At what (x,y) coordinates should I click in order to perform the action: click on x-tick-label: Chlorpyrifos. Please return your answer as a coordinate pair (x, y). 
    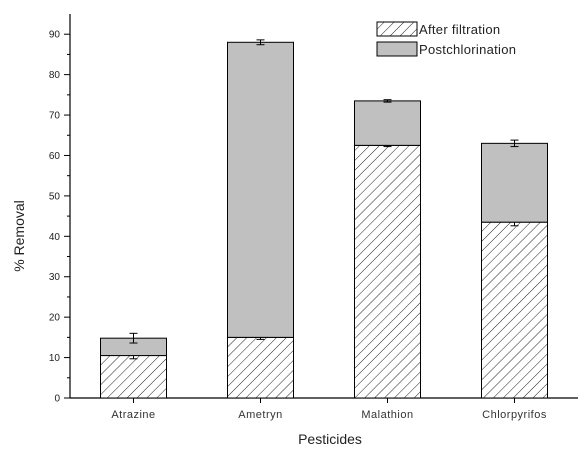
    Looking at the image, I should click on (514, 415).